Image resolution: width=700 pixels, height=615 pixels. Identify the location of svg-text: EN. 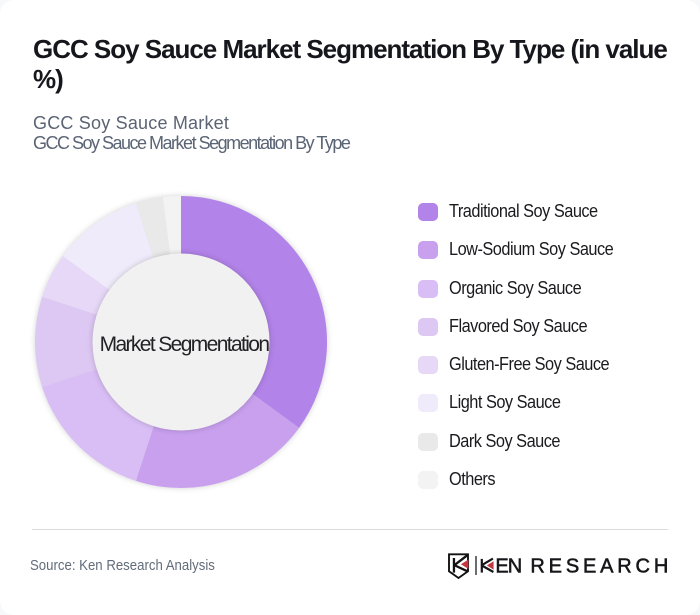
(508, 567).